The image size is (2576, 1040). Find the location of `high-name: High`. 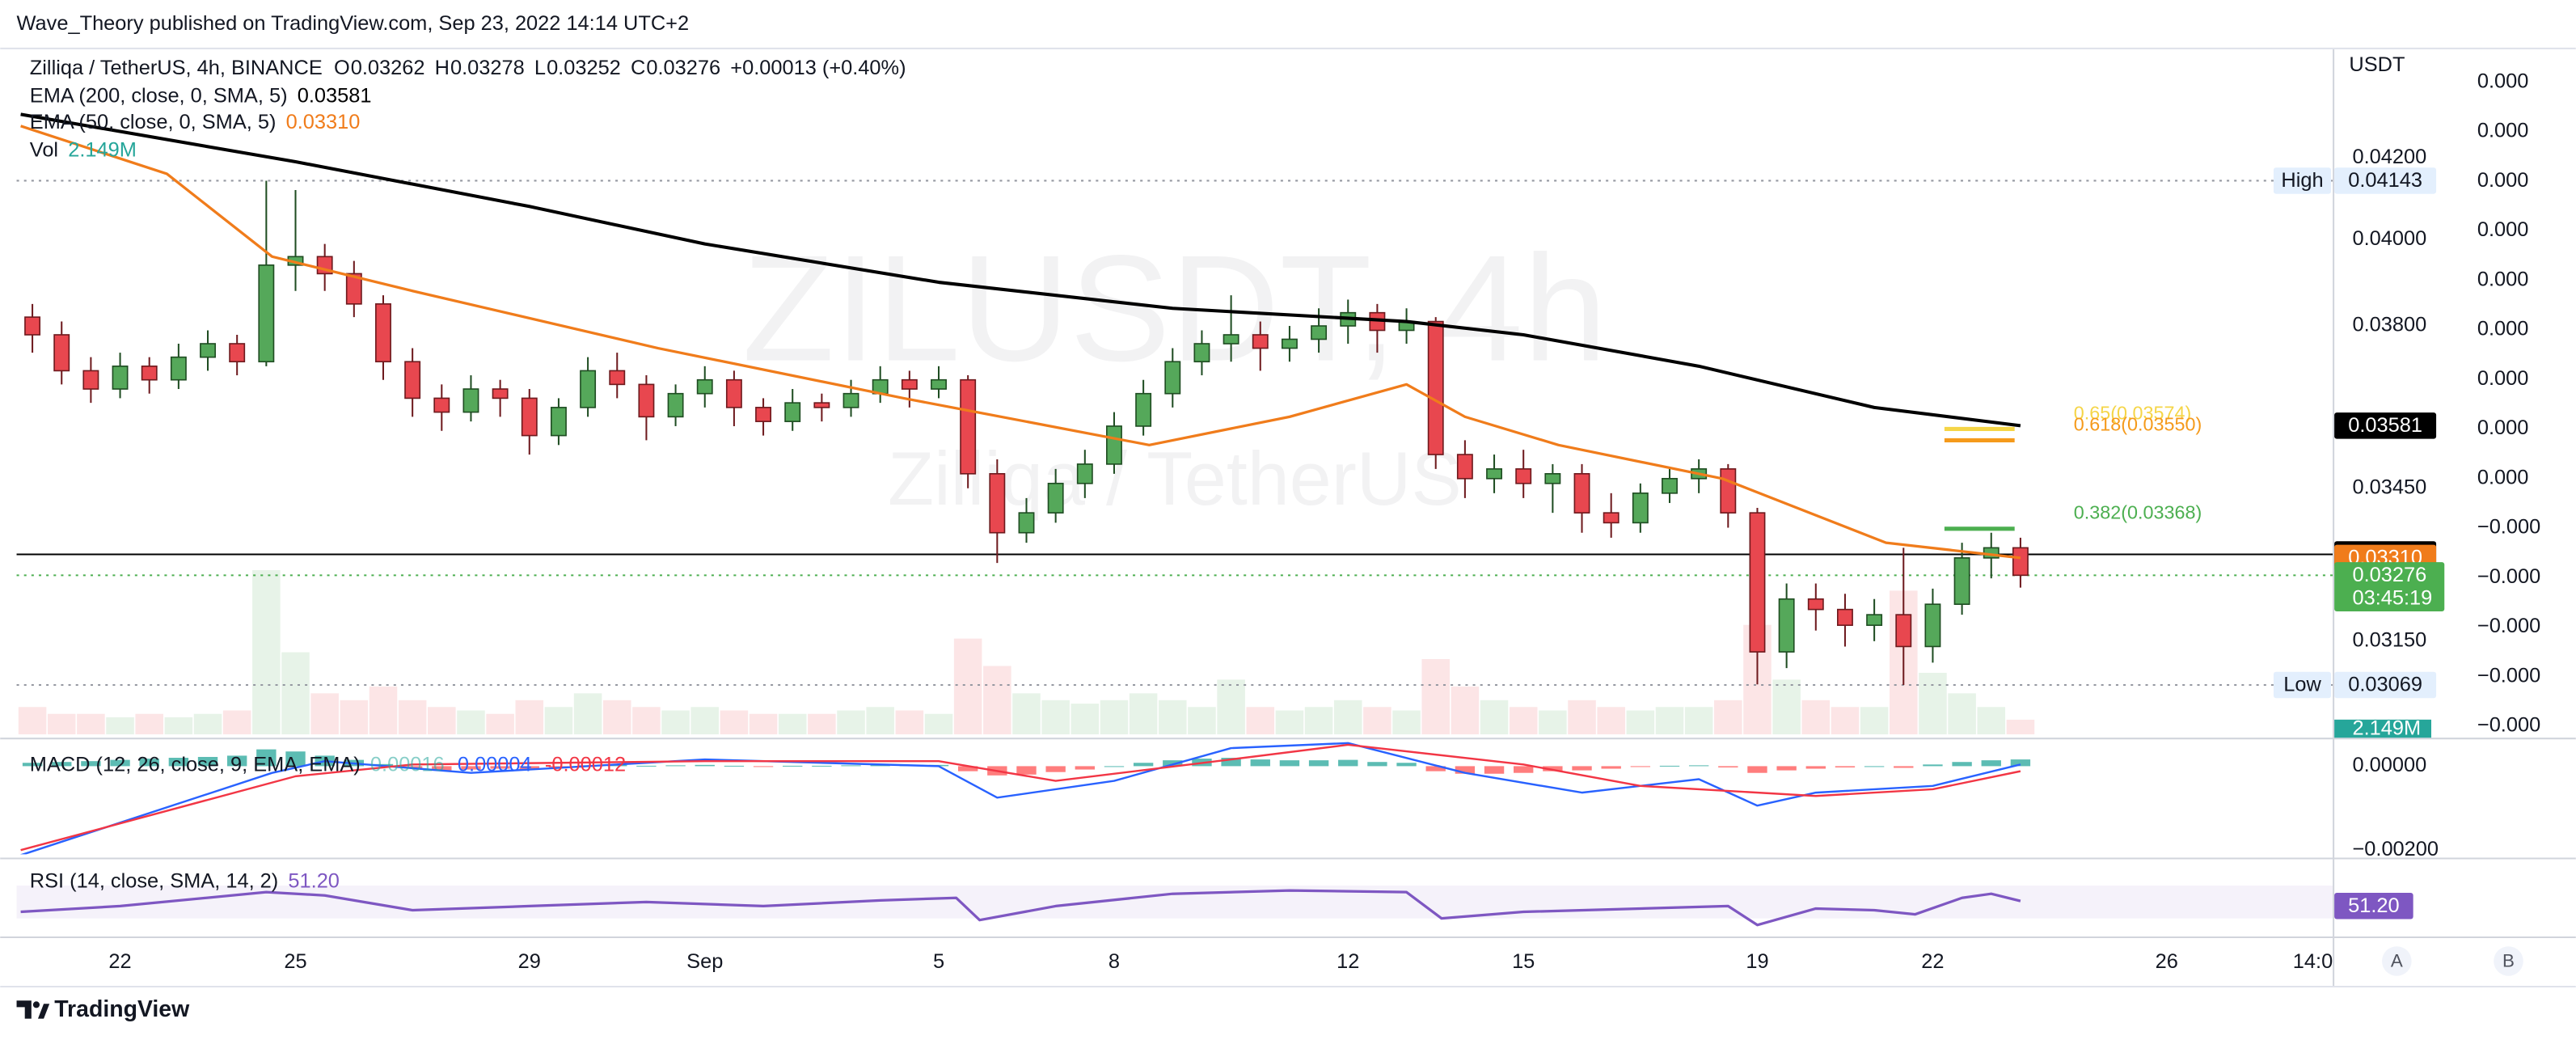

high-name: High is located at coordinates (2302, 180).